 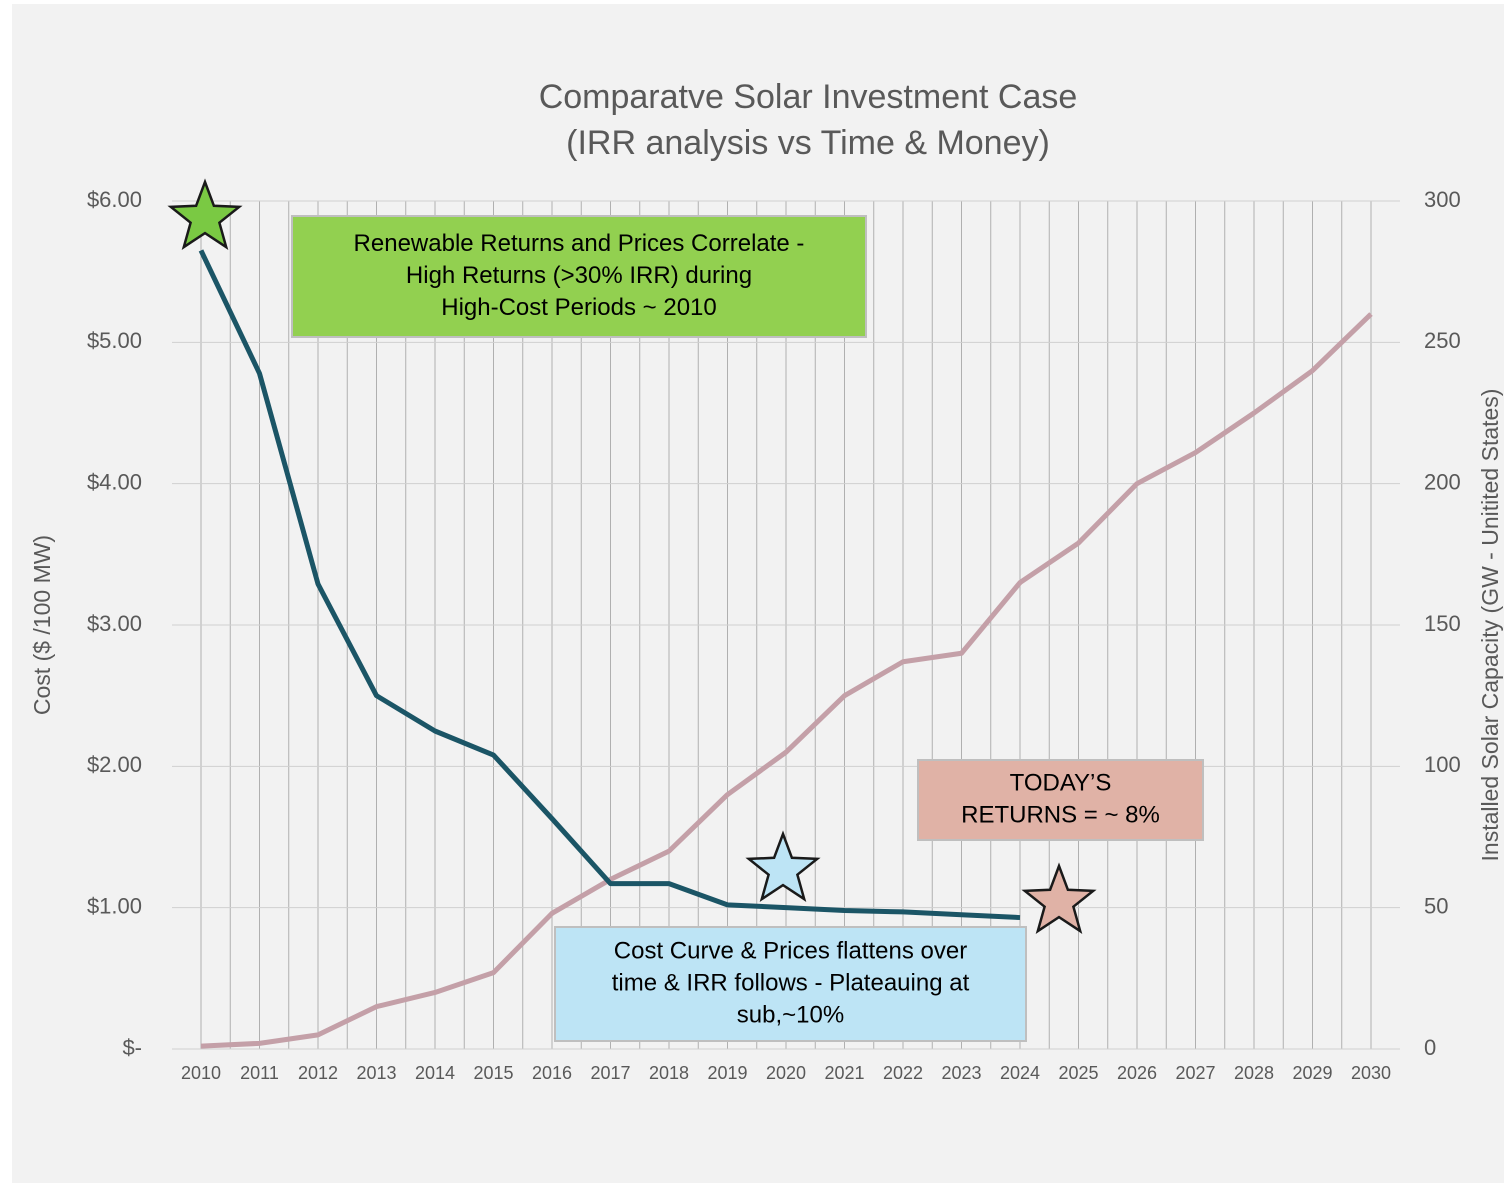 I want to click on y-tick-label: $3.00, so click(x=114, y=623).